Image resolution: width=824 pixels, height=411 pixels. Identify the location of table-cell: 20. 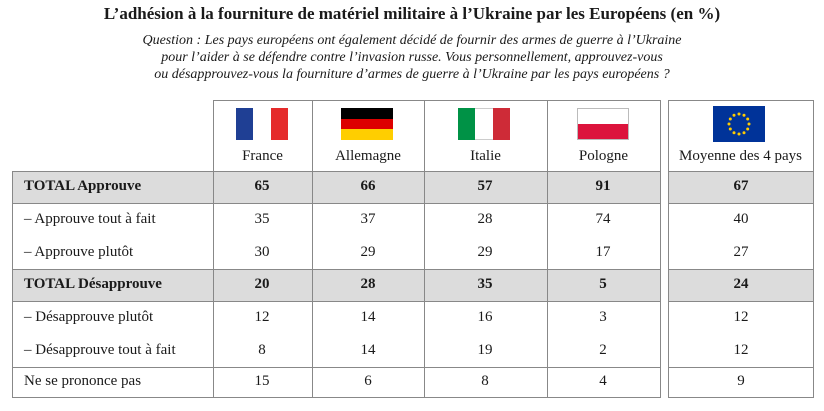
(262, 284).